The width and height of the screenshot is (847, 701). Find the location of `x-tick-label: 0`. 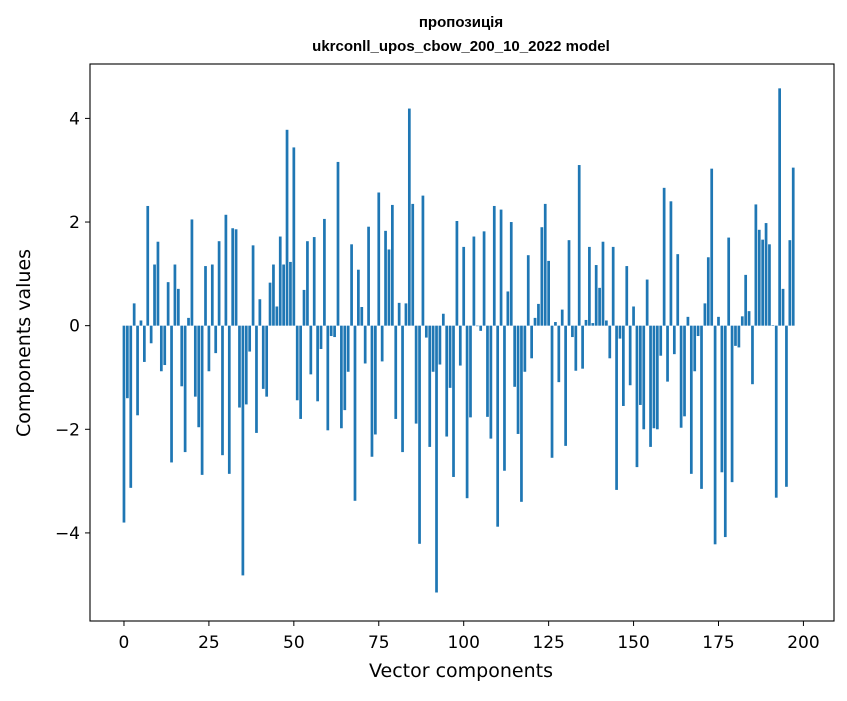

x-tick-label: 0 is located at coordinates (124, 643).